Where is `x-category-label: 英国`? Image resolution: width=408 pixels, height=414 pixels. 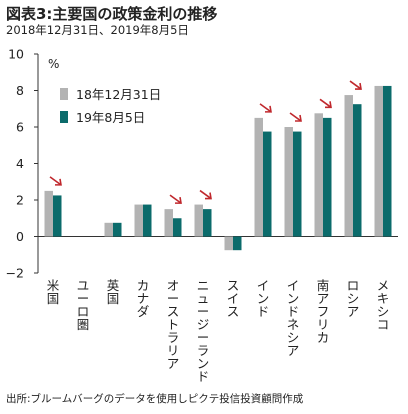 x-category-label: 英国 is located at coordinates (113, 292).